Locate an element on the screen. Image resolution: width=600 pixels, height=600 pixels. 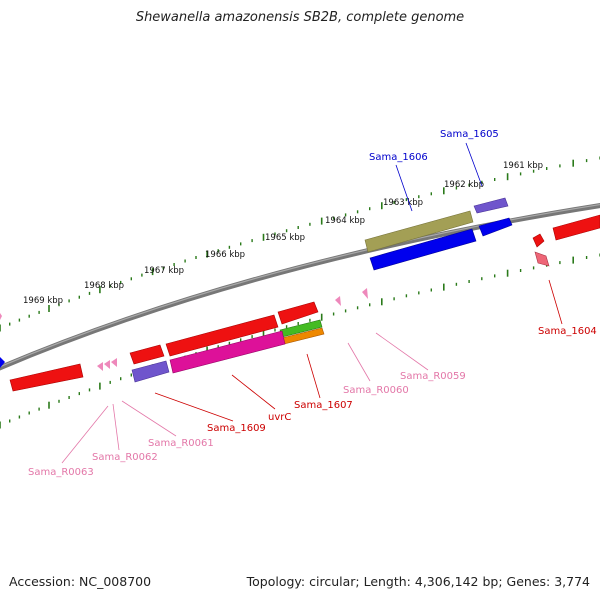
kbp-label-1966: 1966 kbp is located at coordinates (225, 255).